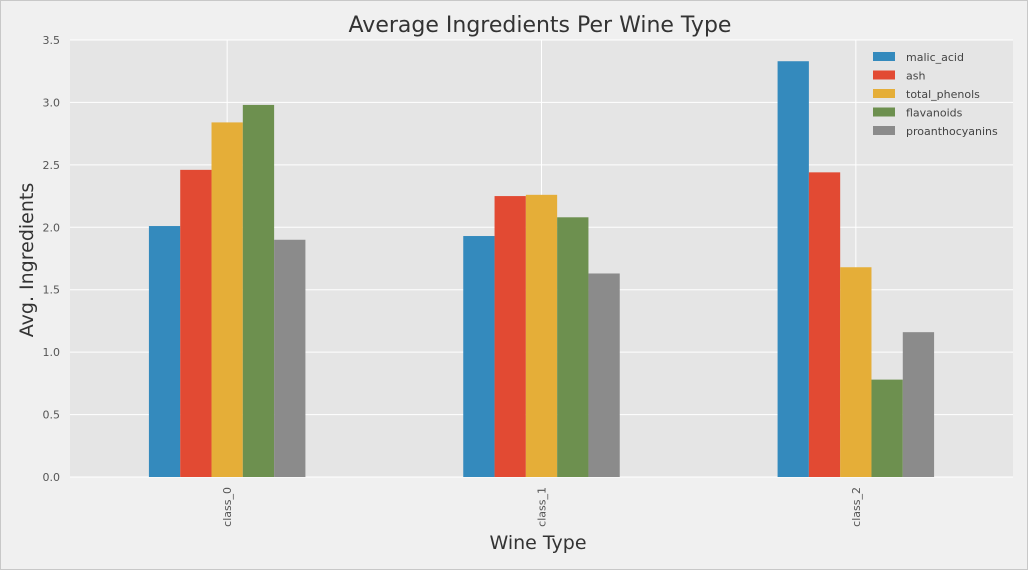 The height and width of the screenshot is (570, 1028). I want to click on legend-label-ash: ash, so click(915, 76).